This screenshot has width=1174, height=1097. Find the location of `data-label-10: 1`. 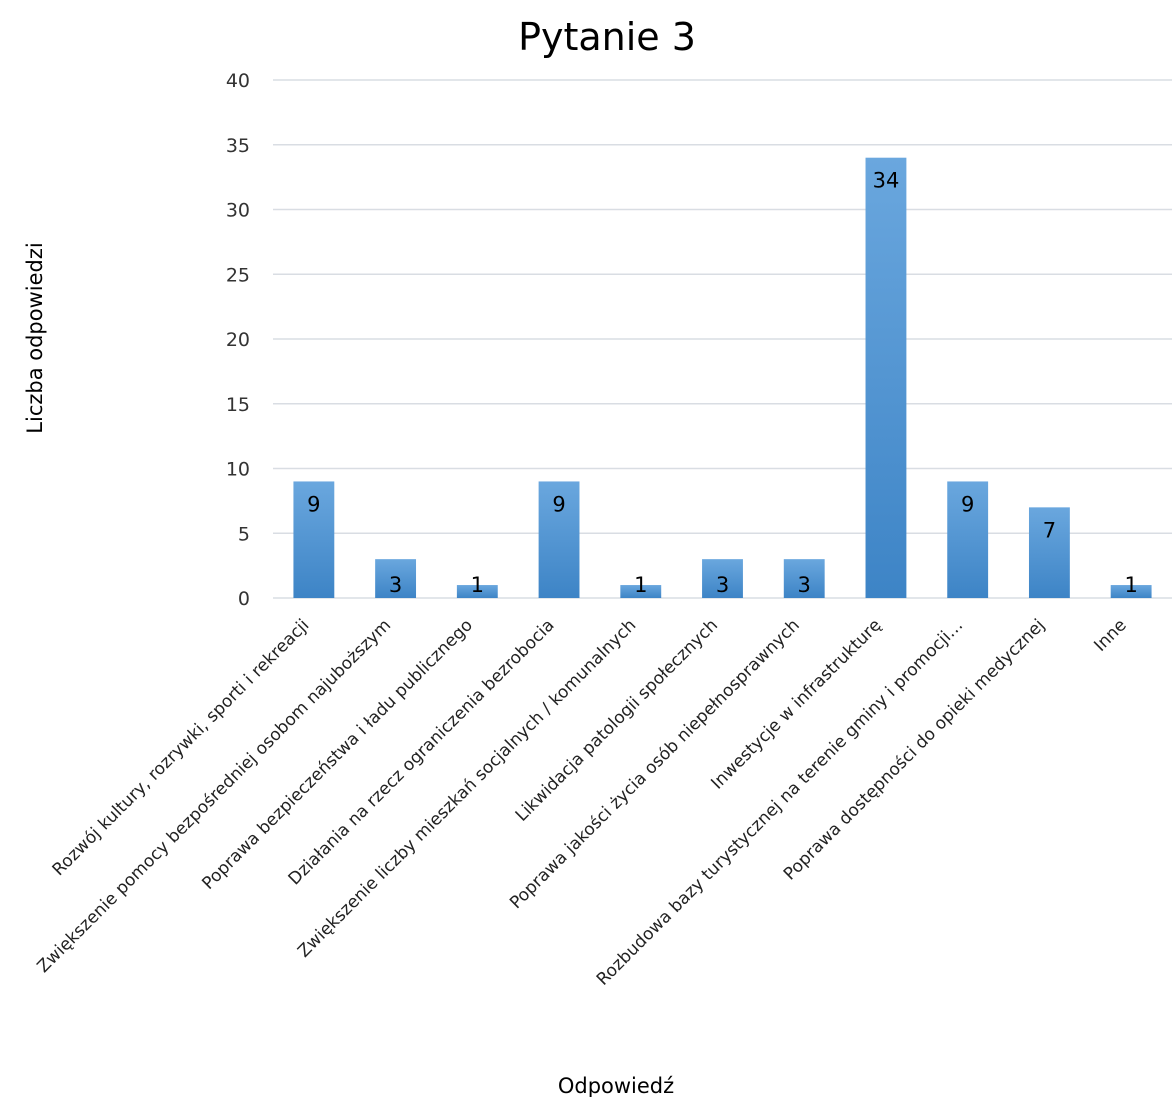

data-label-10: 1 is located at coordinates (1130, 585).